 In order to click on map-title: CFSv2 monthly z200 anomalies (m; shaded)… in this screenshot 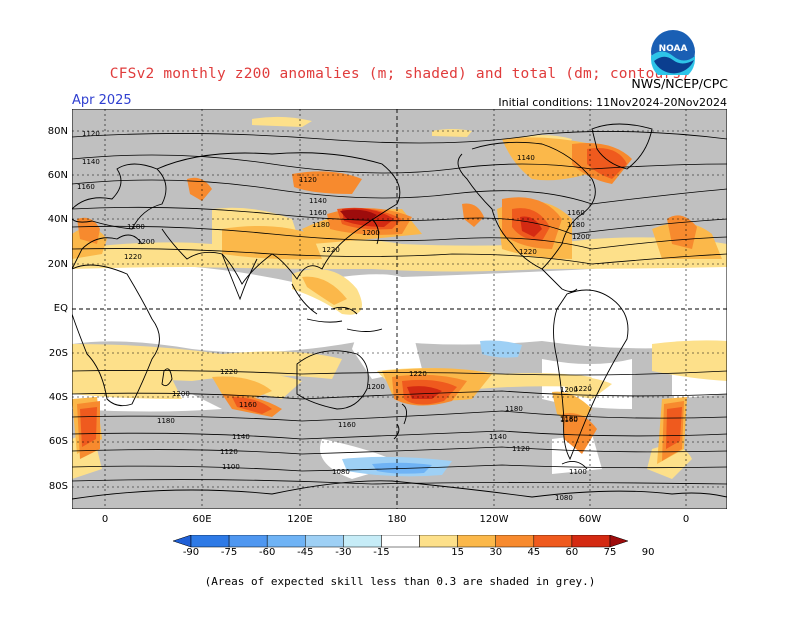, I will do `click(400, 74)`.